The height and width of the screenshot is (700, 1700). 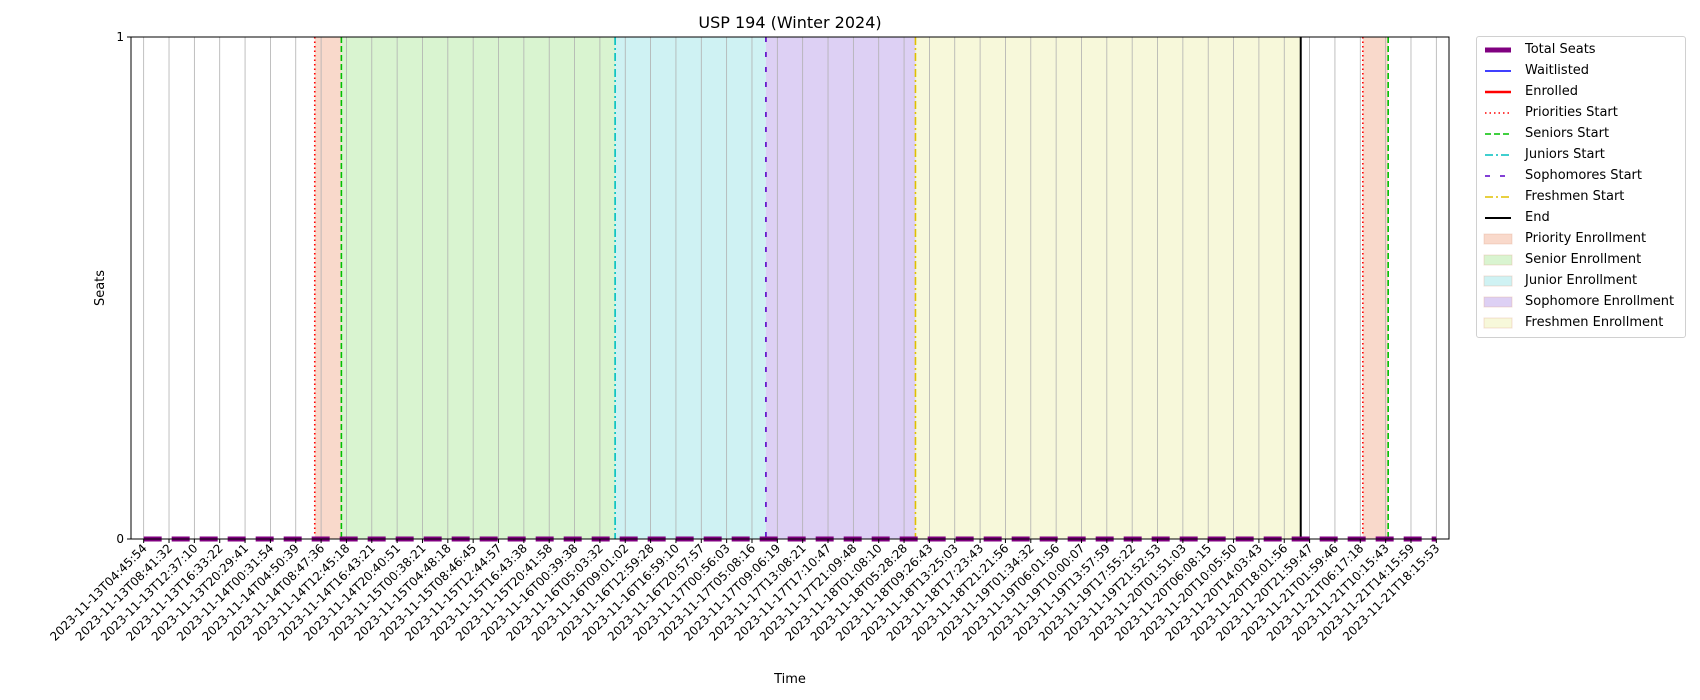 What do you see at coordinates (1583, 175) in the screenshot?
I see `legend-label: Sophomores Start` at bounding box center [1583, 175].